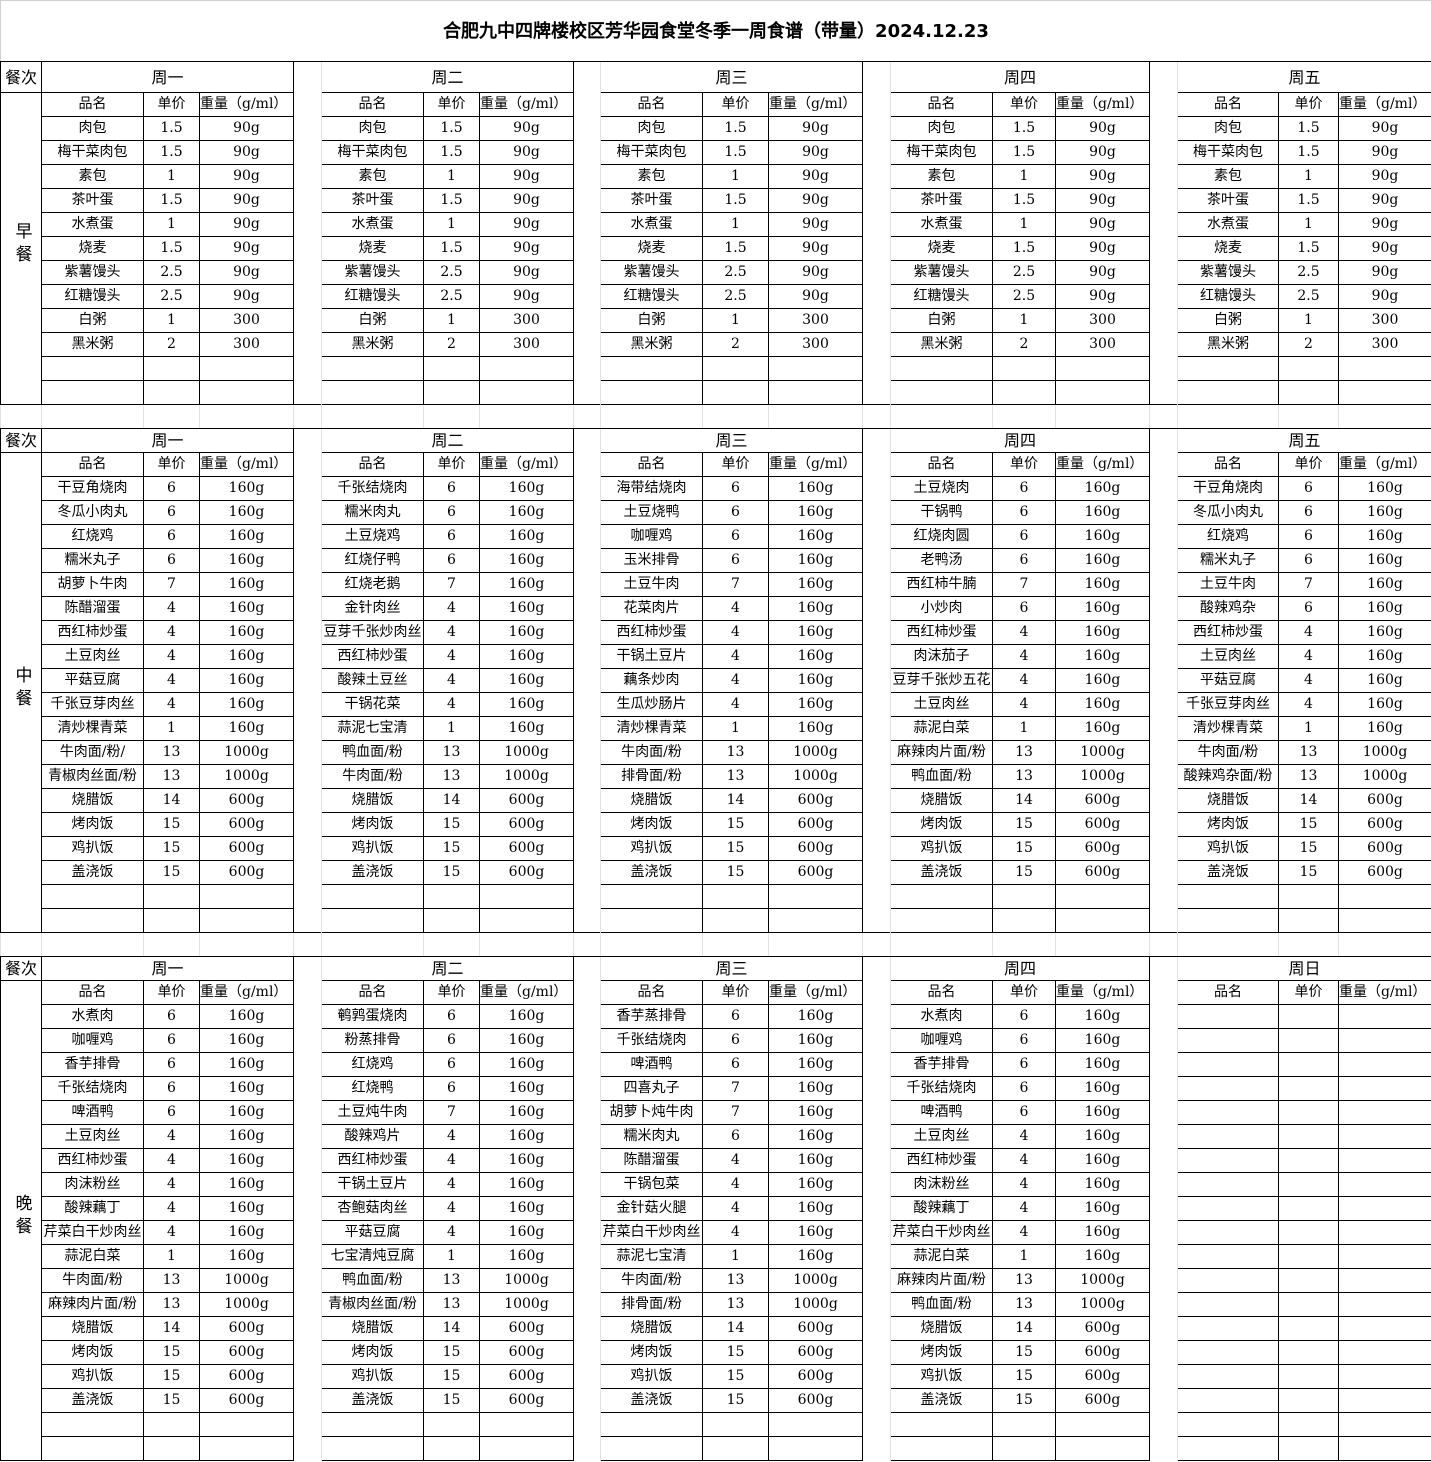  Describe the element at coordinates (941, 1352) in the screenshot. I see `dish-name: 烤肉饭` at that location.